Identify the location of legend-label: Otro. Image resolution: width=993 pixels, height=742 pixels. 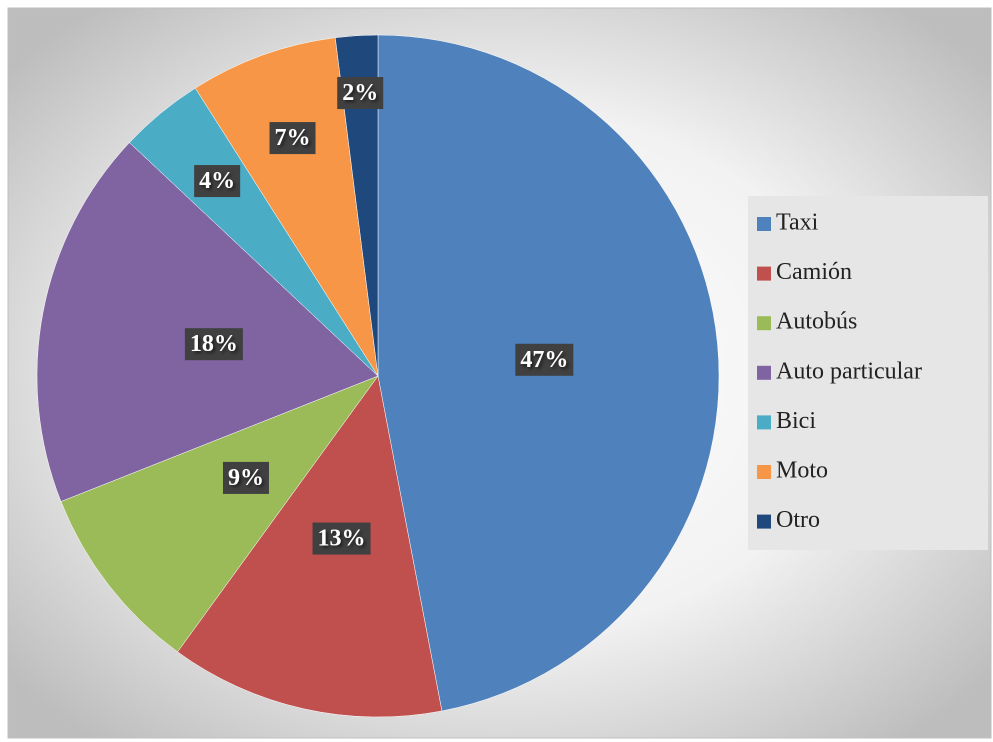
(798, 520).